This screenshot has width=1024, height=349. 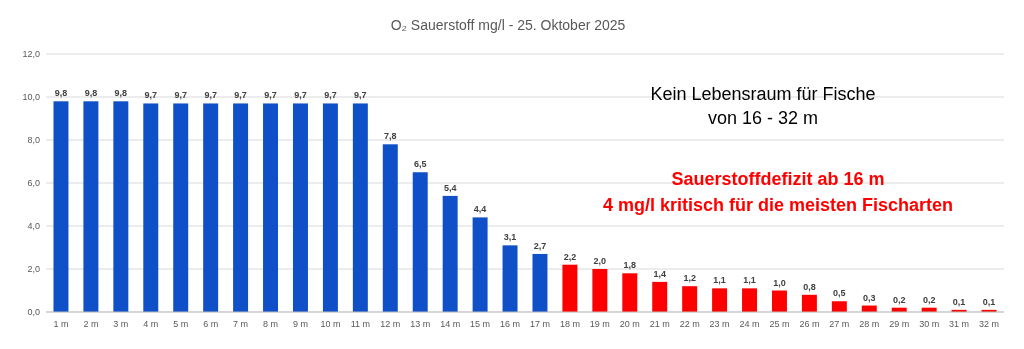 I want to click on x-tick-label: 9 m, so click(x=300, y=324).